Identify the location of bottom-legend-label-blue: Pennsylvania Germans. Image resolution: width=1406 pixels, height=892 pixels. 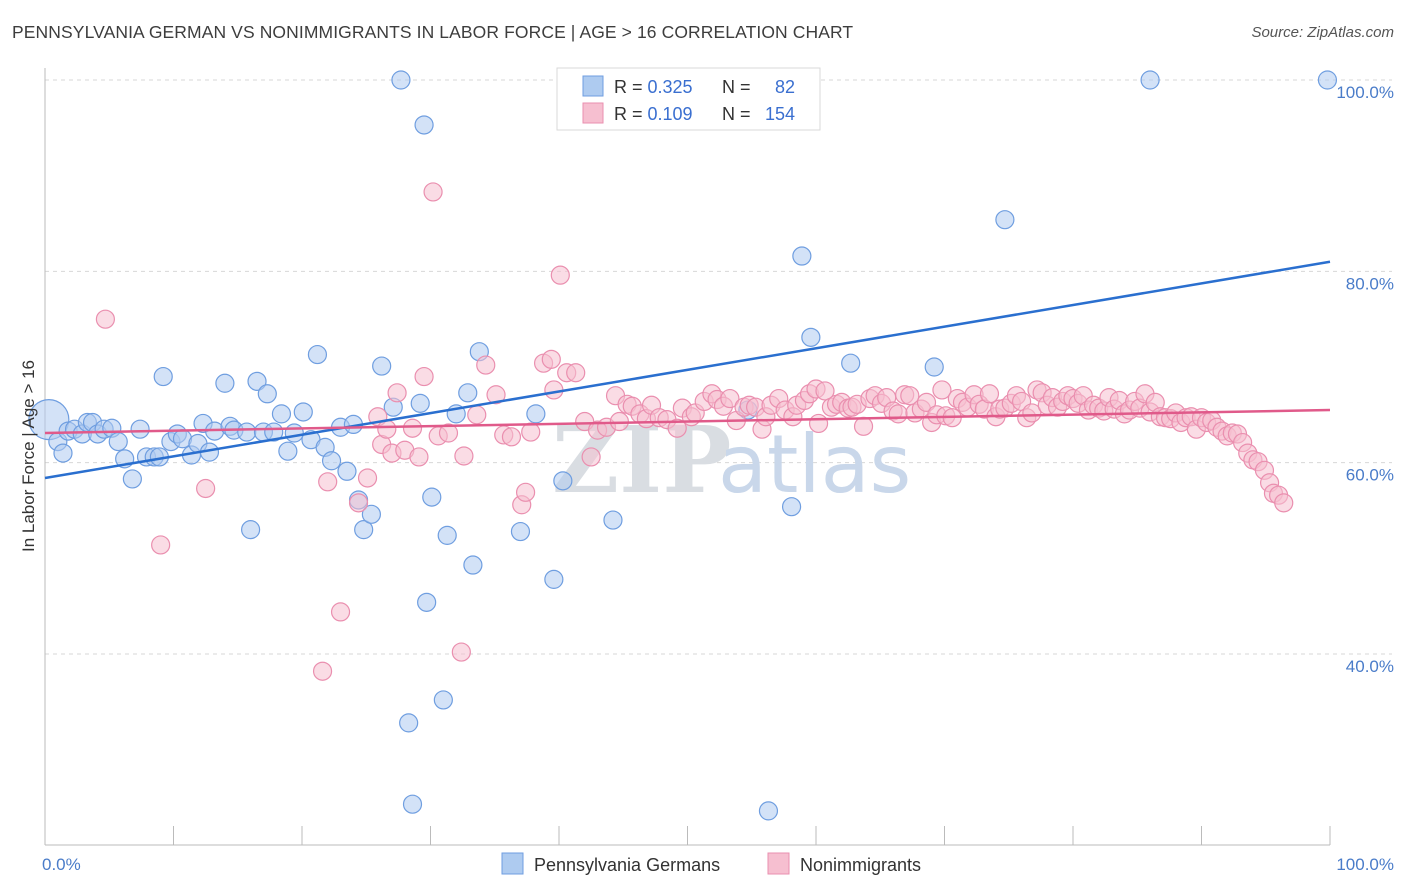
(627, 865).